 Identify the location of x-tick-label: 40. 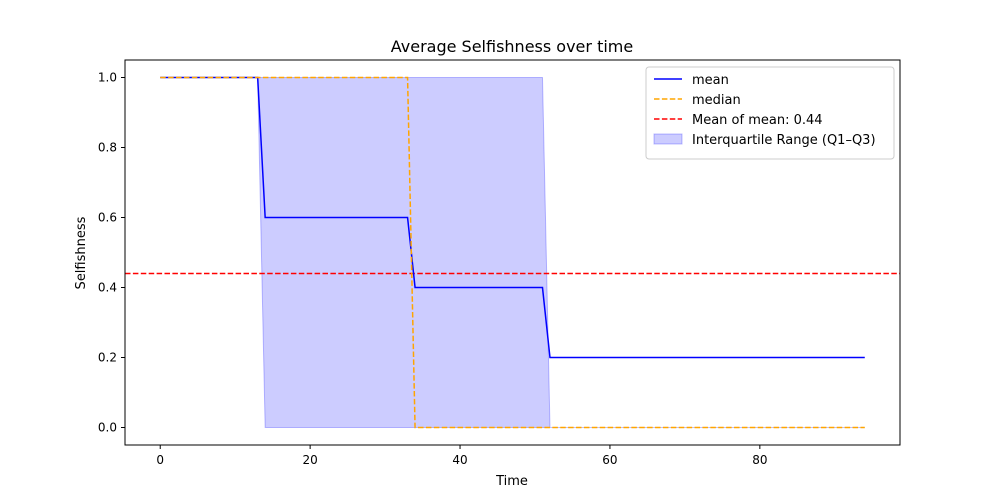
(459, 460).